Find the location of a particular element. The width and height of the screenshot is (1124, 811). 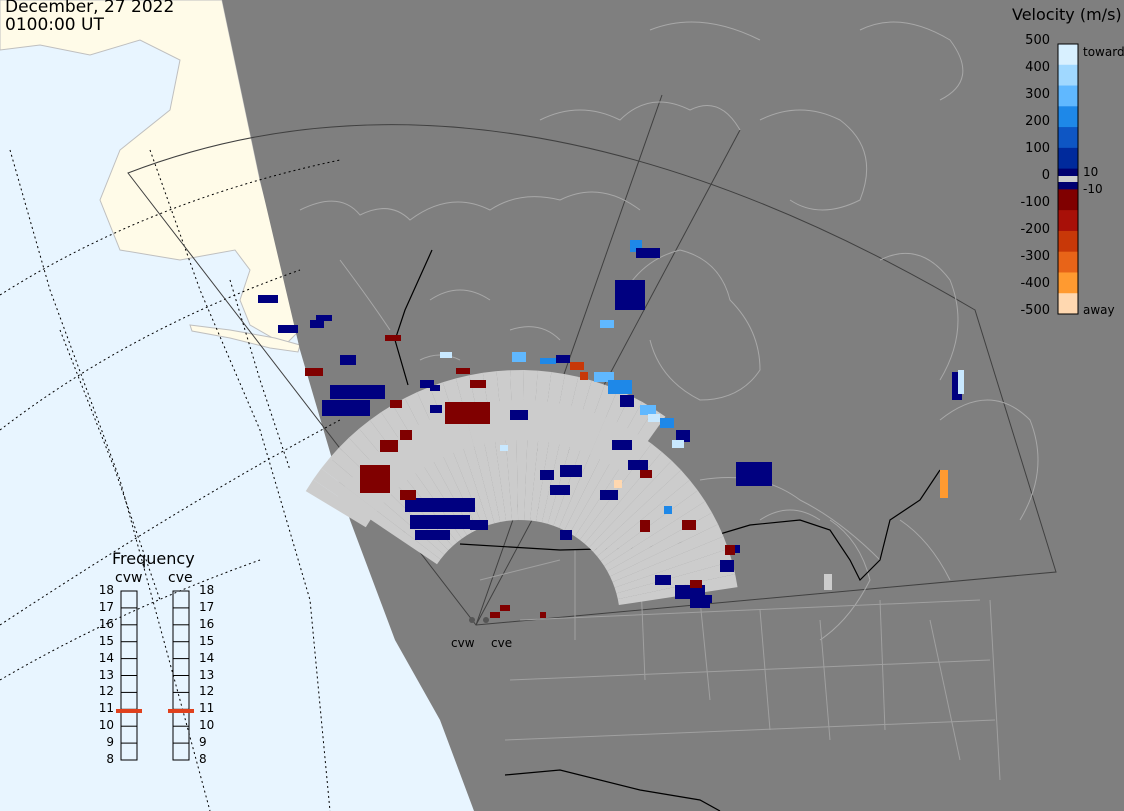

velocity-colorbar-frame is located at coordinates (1068, 179).